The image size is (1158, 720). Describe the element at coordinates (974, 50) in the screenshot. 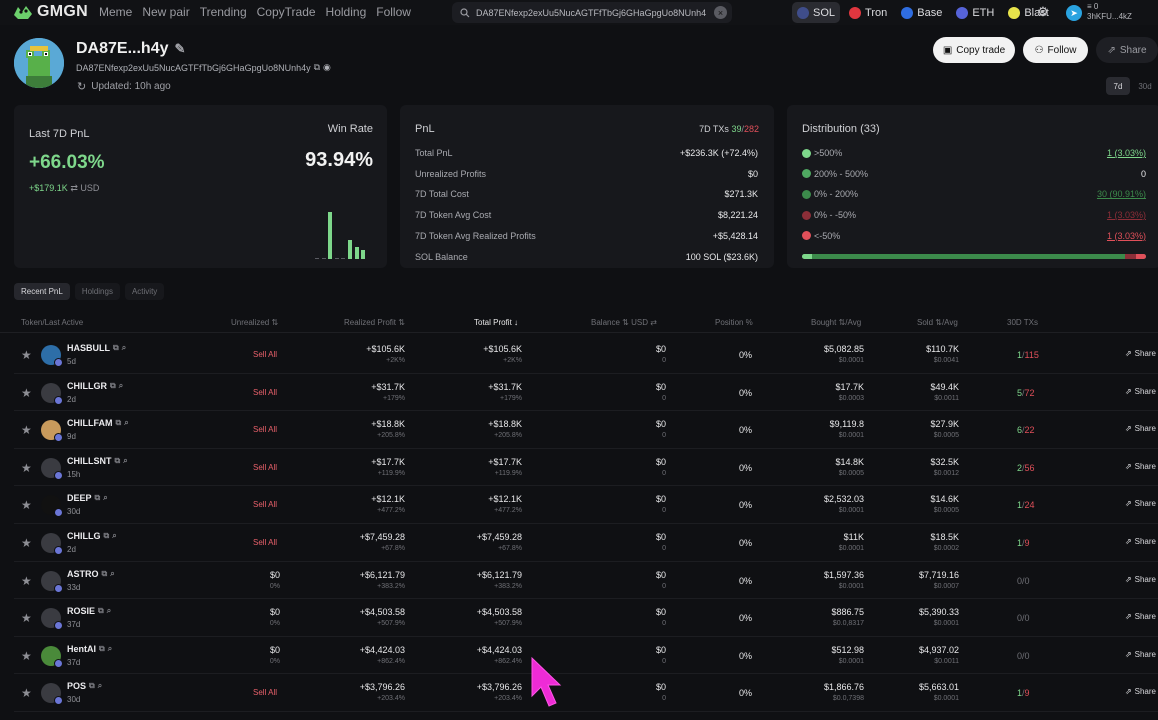

I see `copy-trade-button: ▣ Copy trade` at that location.